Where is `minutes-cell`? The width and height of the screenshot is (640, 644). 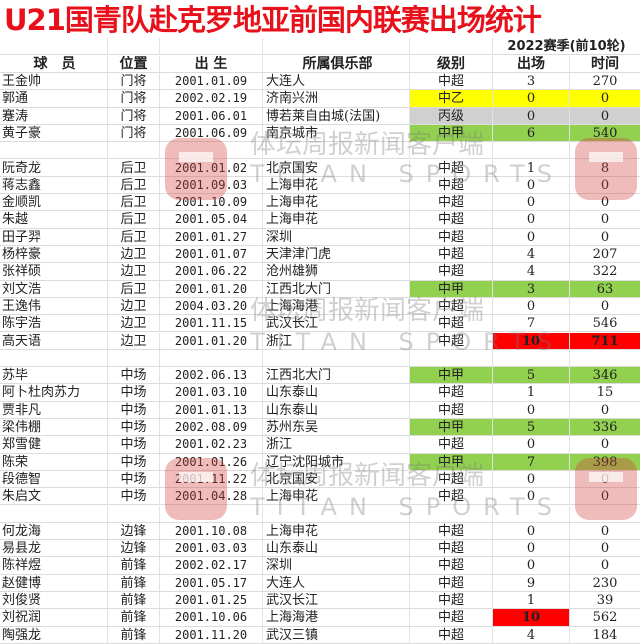
minutes-cell is located at coordinates (605, 358).